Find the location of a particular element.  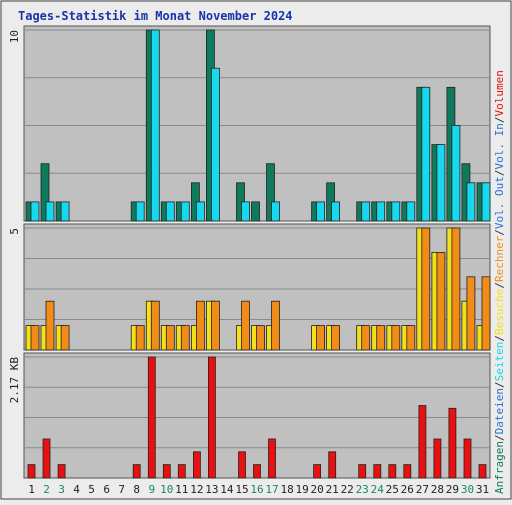

x-tick-label-day-23: 23 is located at coordinates (362, 489).